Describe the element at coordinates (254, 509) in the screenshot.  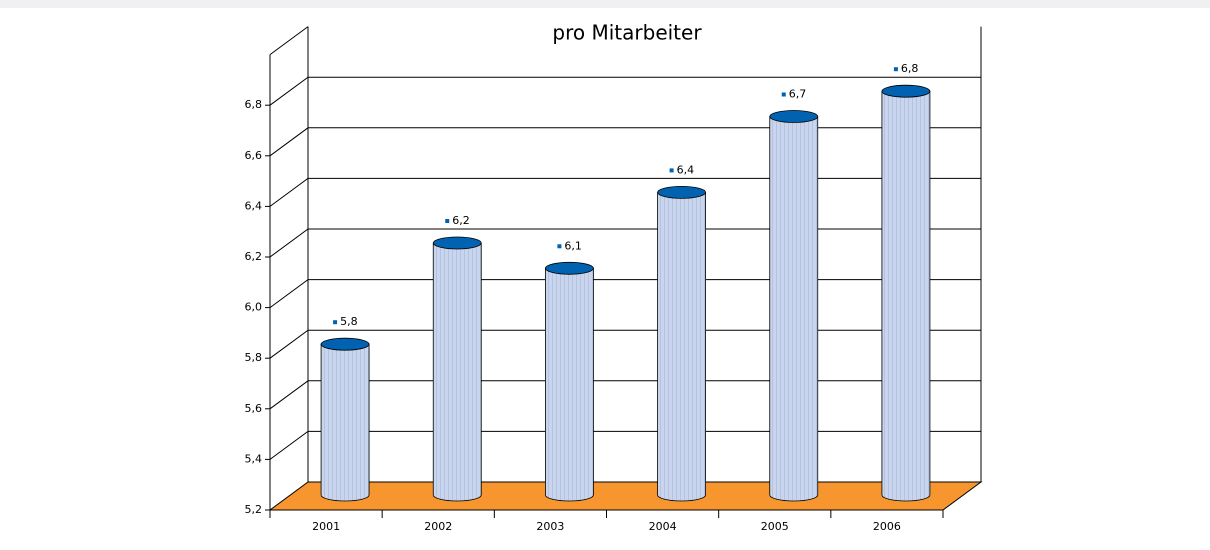
I see `y-tick-label: 5,2` at that location.